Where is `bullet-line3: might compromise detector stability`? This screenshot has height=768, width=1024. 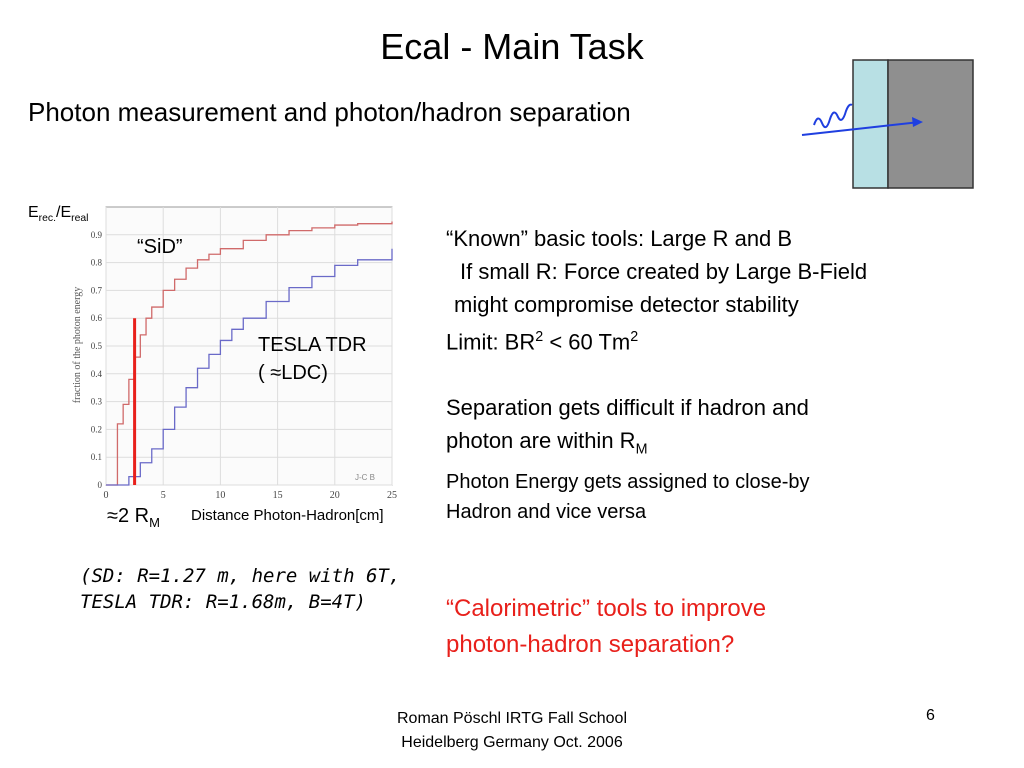 bullet-line3: might compromise detector stability is located at coordinates (626, 304).